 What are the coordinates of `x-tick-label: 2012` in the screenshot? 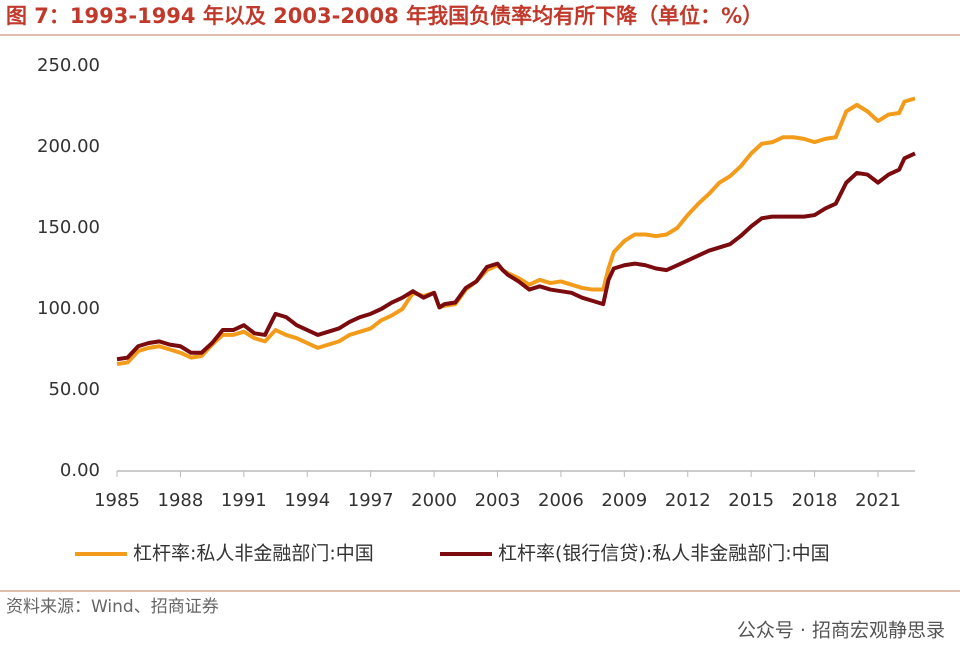 It's located at (688, 500).